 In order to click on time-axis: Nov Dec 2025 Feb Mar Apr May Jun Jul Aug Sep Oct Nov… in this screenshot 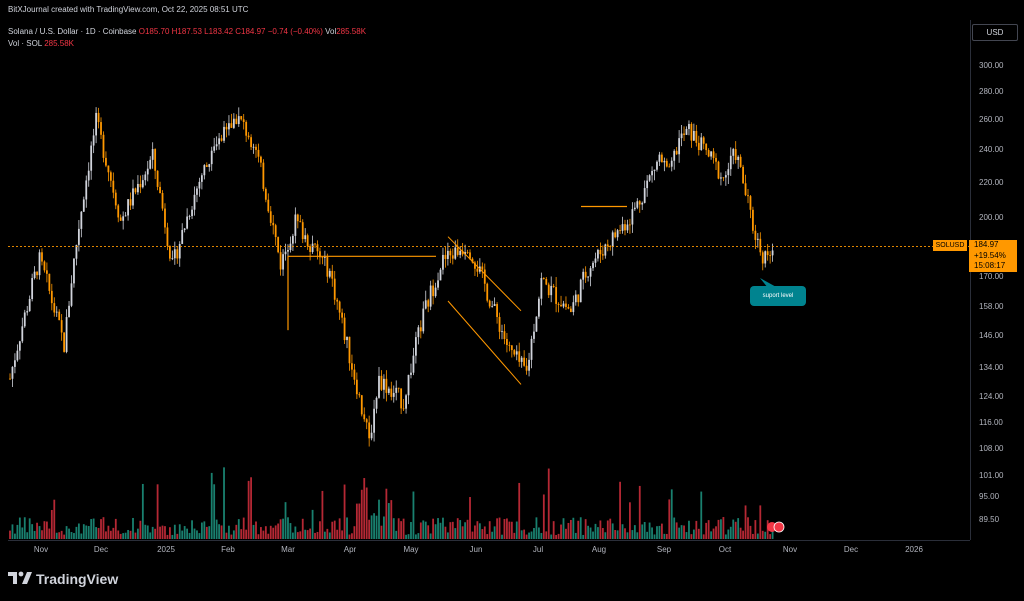, I will do `click(489, 548)`.